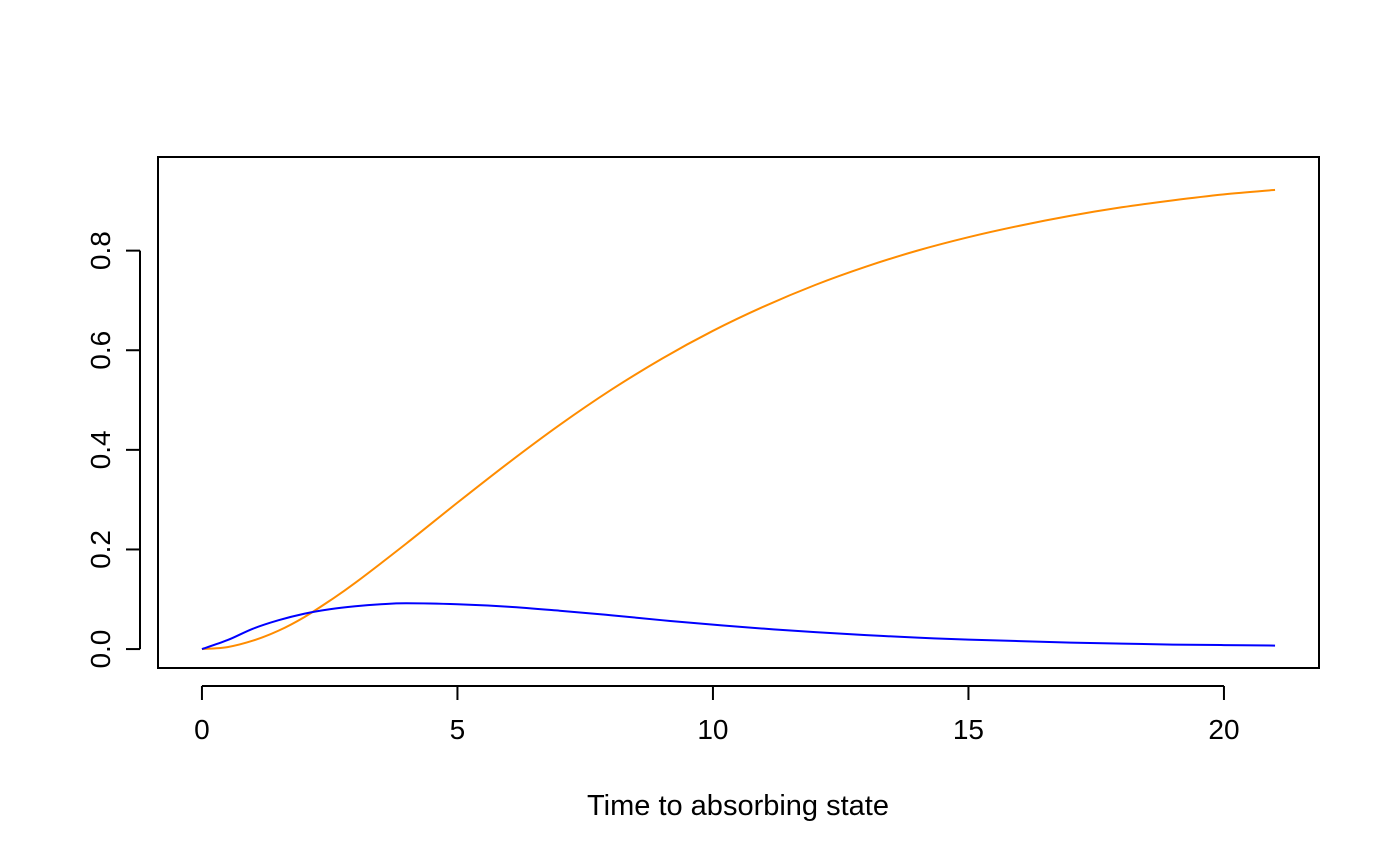  I want to click on x-tick-label: 20, so click(1223, 729).